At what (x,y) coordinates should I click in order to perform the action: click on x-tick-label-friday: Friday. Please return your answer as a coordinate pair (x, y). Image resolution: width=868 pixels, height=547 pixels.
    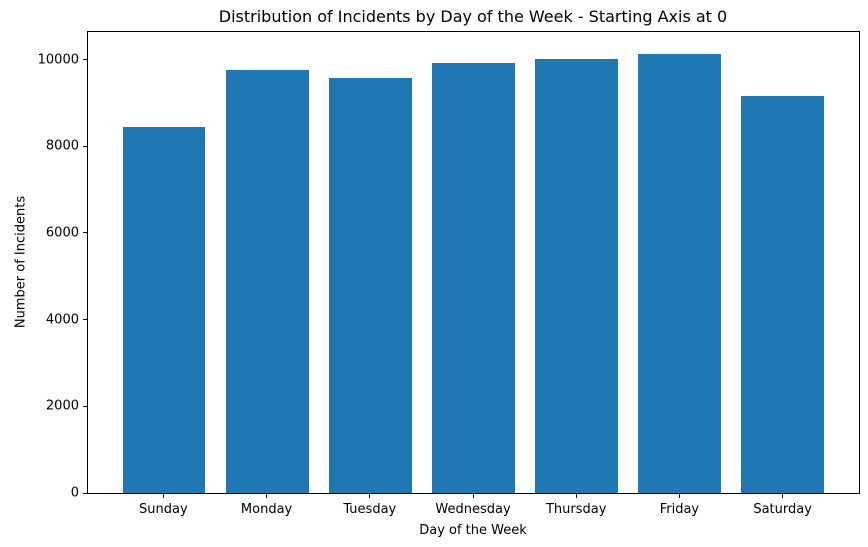
    Looking at the image, I should click on (679, 509).